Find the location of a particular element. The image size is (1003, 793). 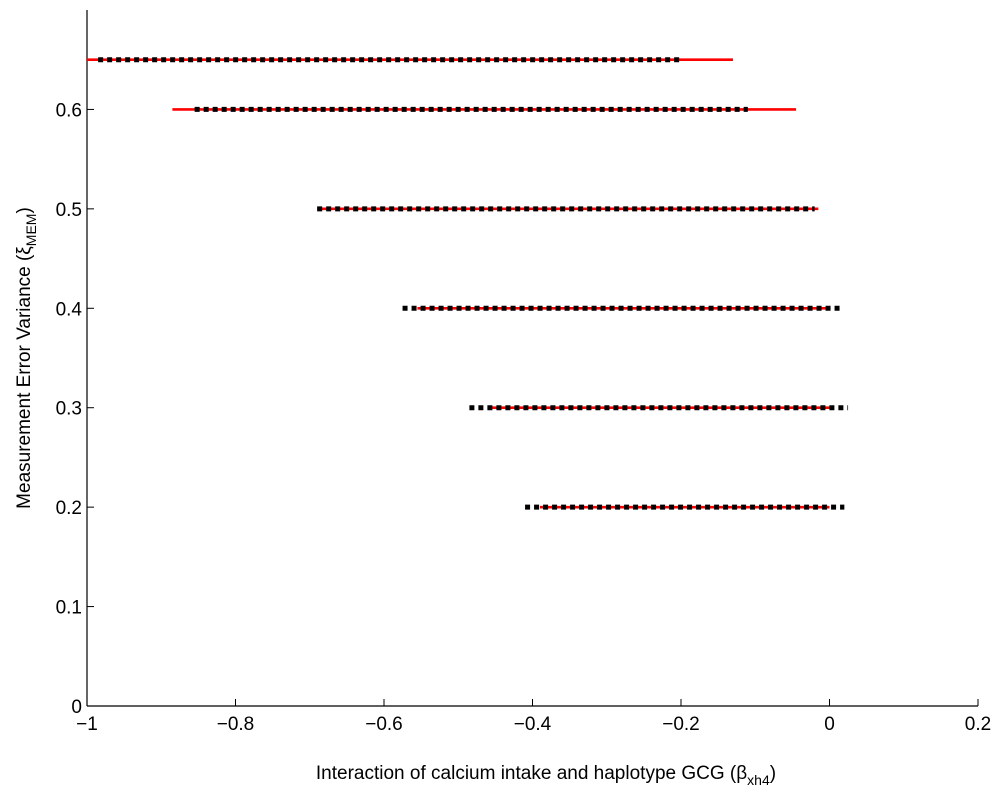

x-tick-label: 0.2 is located at coordinates (978, 724).